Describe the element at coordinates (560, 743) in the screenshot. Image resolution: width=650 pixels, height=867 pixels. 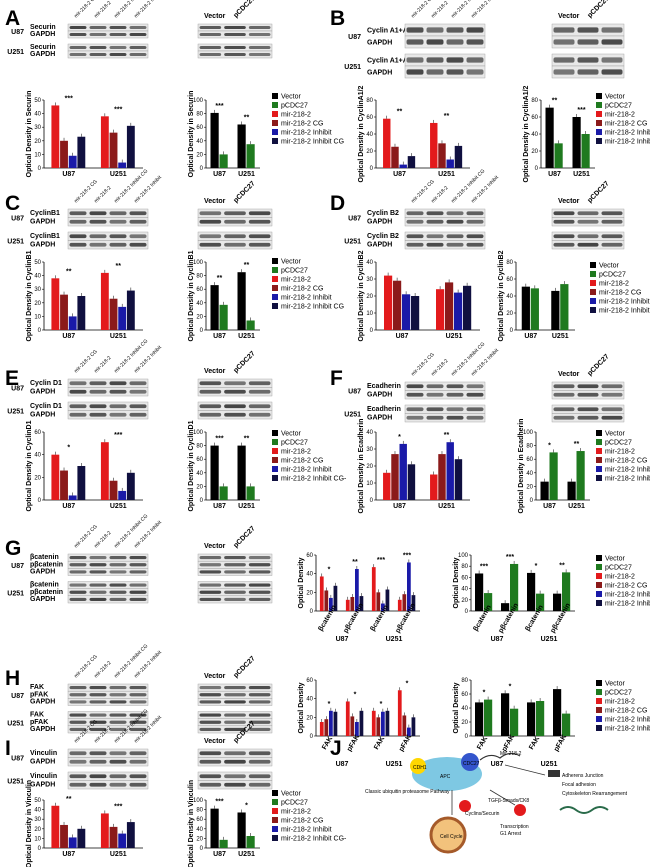
I see `x-tick-label: pFAK` at that location.